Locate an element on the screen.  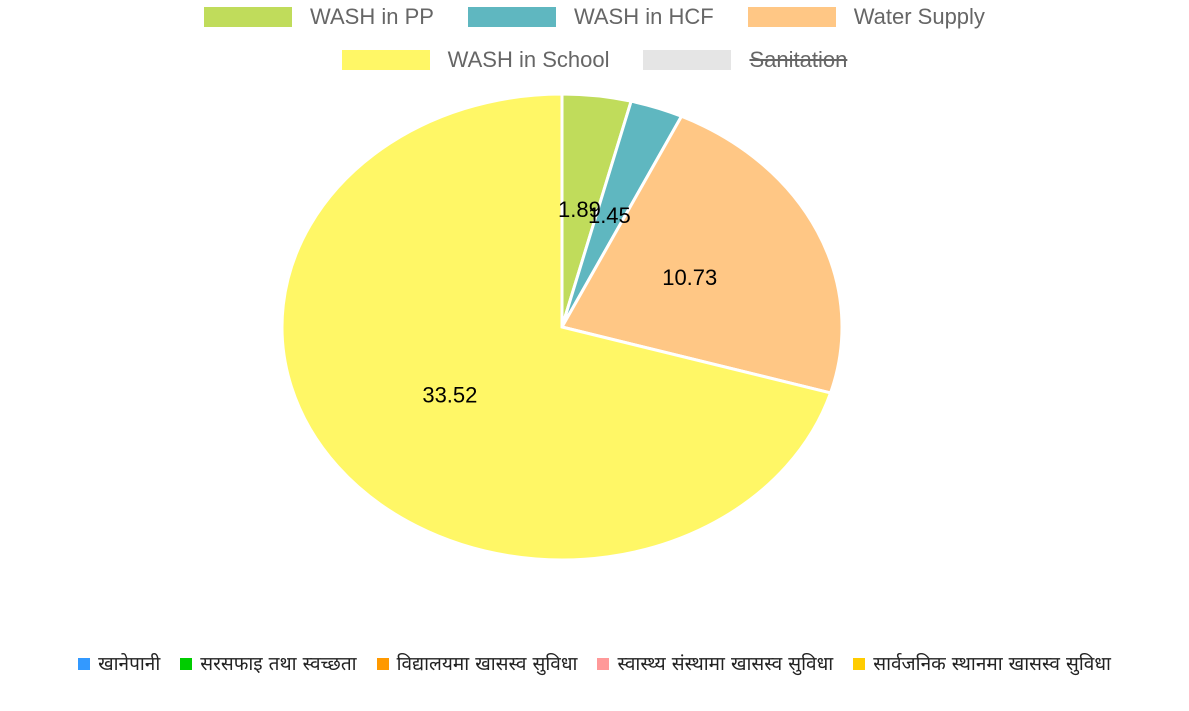
legend-label: स्वास्थ्य संस्थामा खासस्व सुविधा is located at coordinates (725, 664).